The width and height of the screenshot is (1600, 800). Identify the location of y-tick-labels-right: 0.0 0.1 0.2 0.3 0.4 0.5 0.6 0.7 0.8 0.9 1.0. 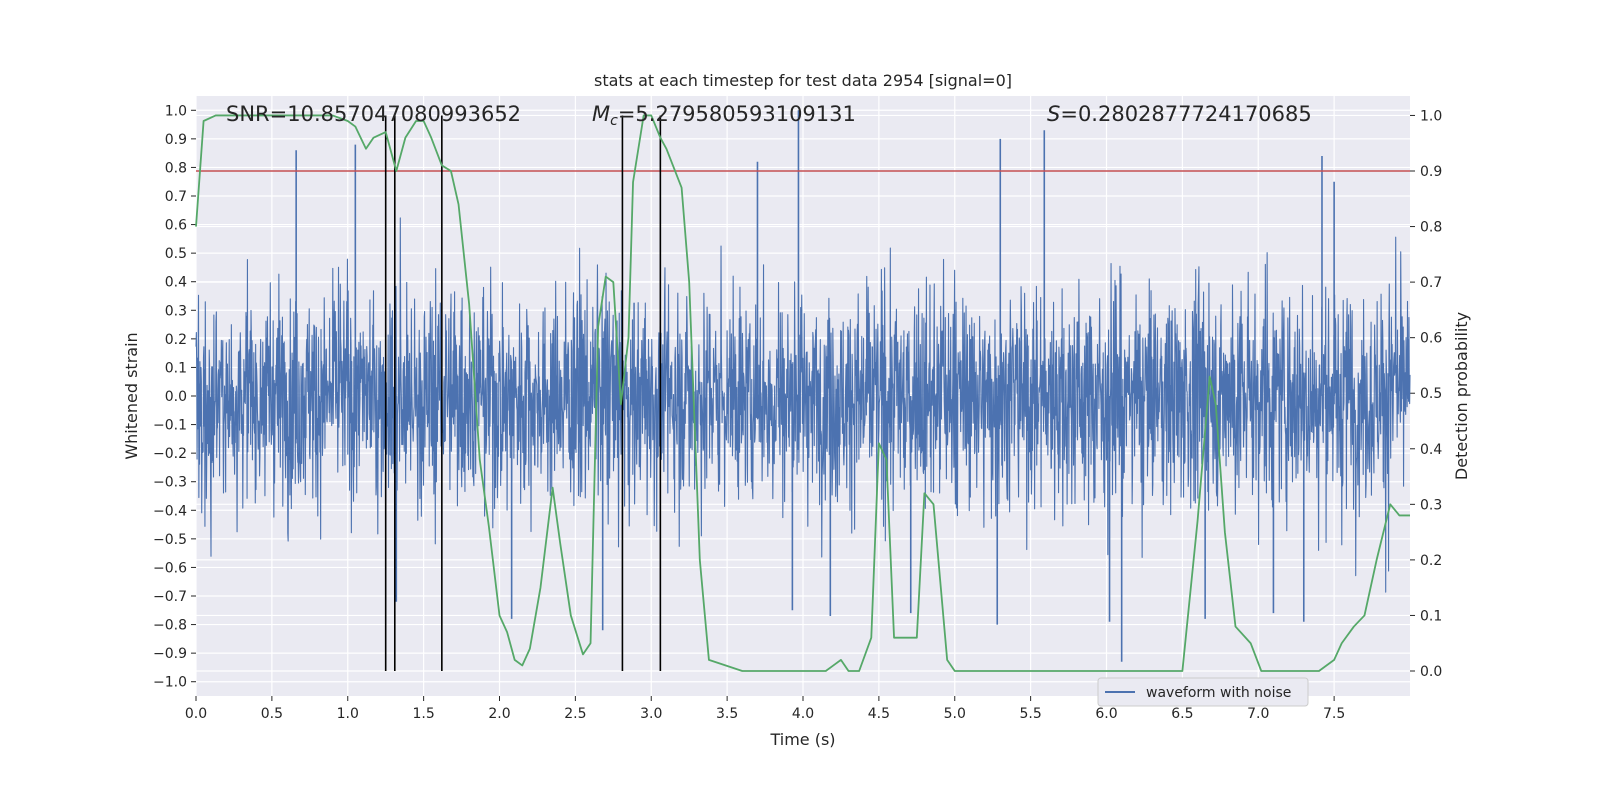
(1426, 394).